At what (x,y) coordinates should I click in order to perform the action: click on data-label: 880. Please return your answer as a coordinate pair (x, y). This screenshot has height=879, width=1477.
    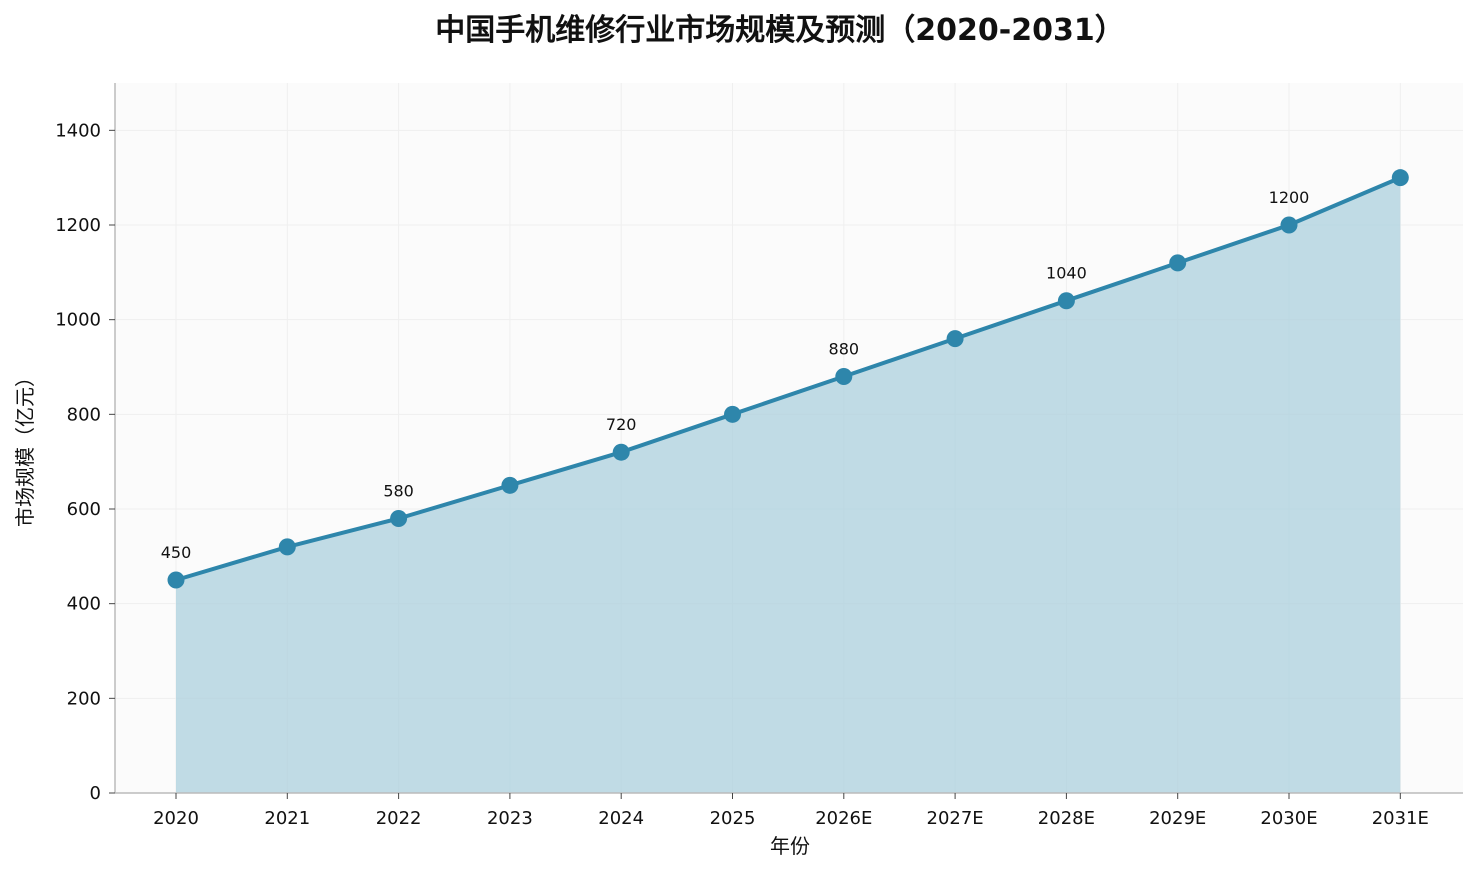
    Looking at the image, I should click on (844, 348).